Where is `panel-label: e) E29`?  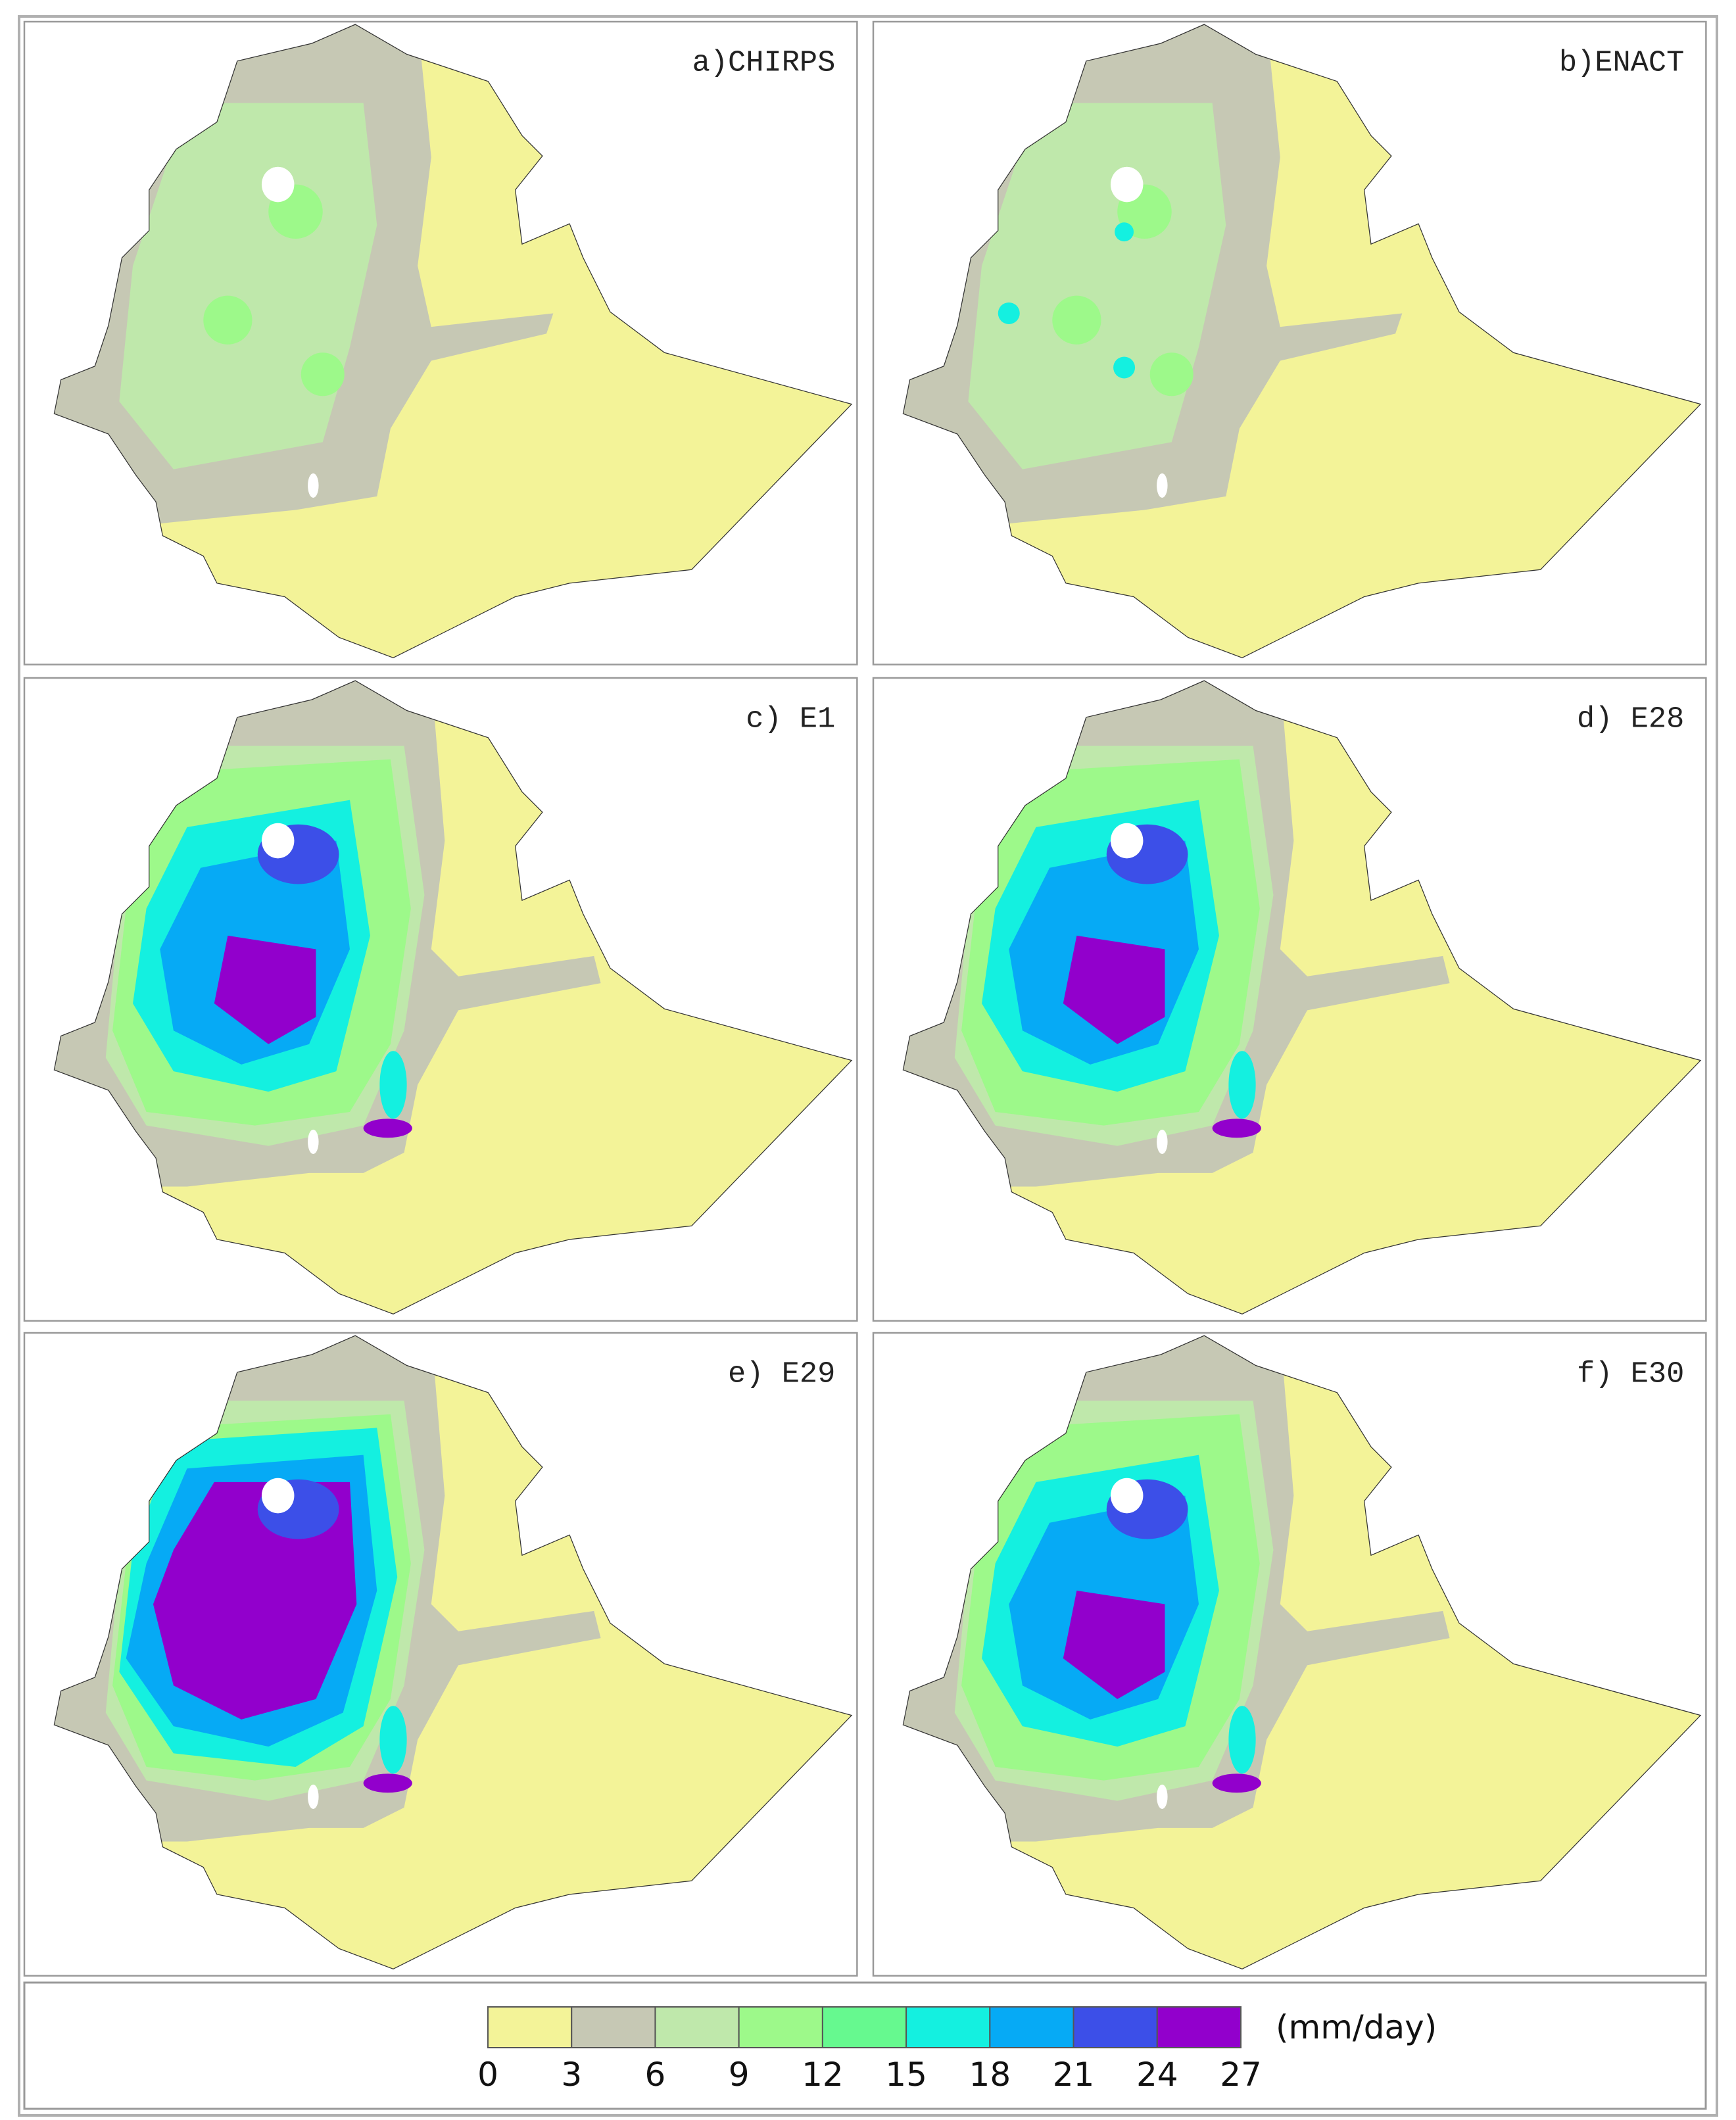 panel-label: e) E29 is located at coordinates (782, 1374).